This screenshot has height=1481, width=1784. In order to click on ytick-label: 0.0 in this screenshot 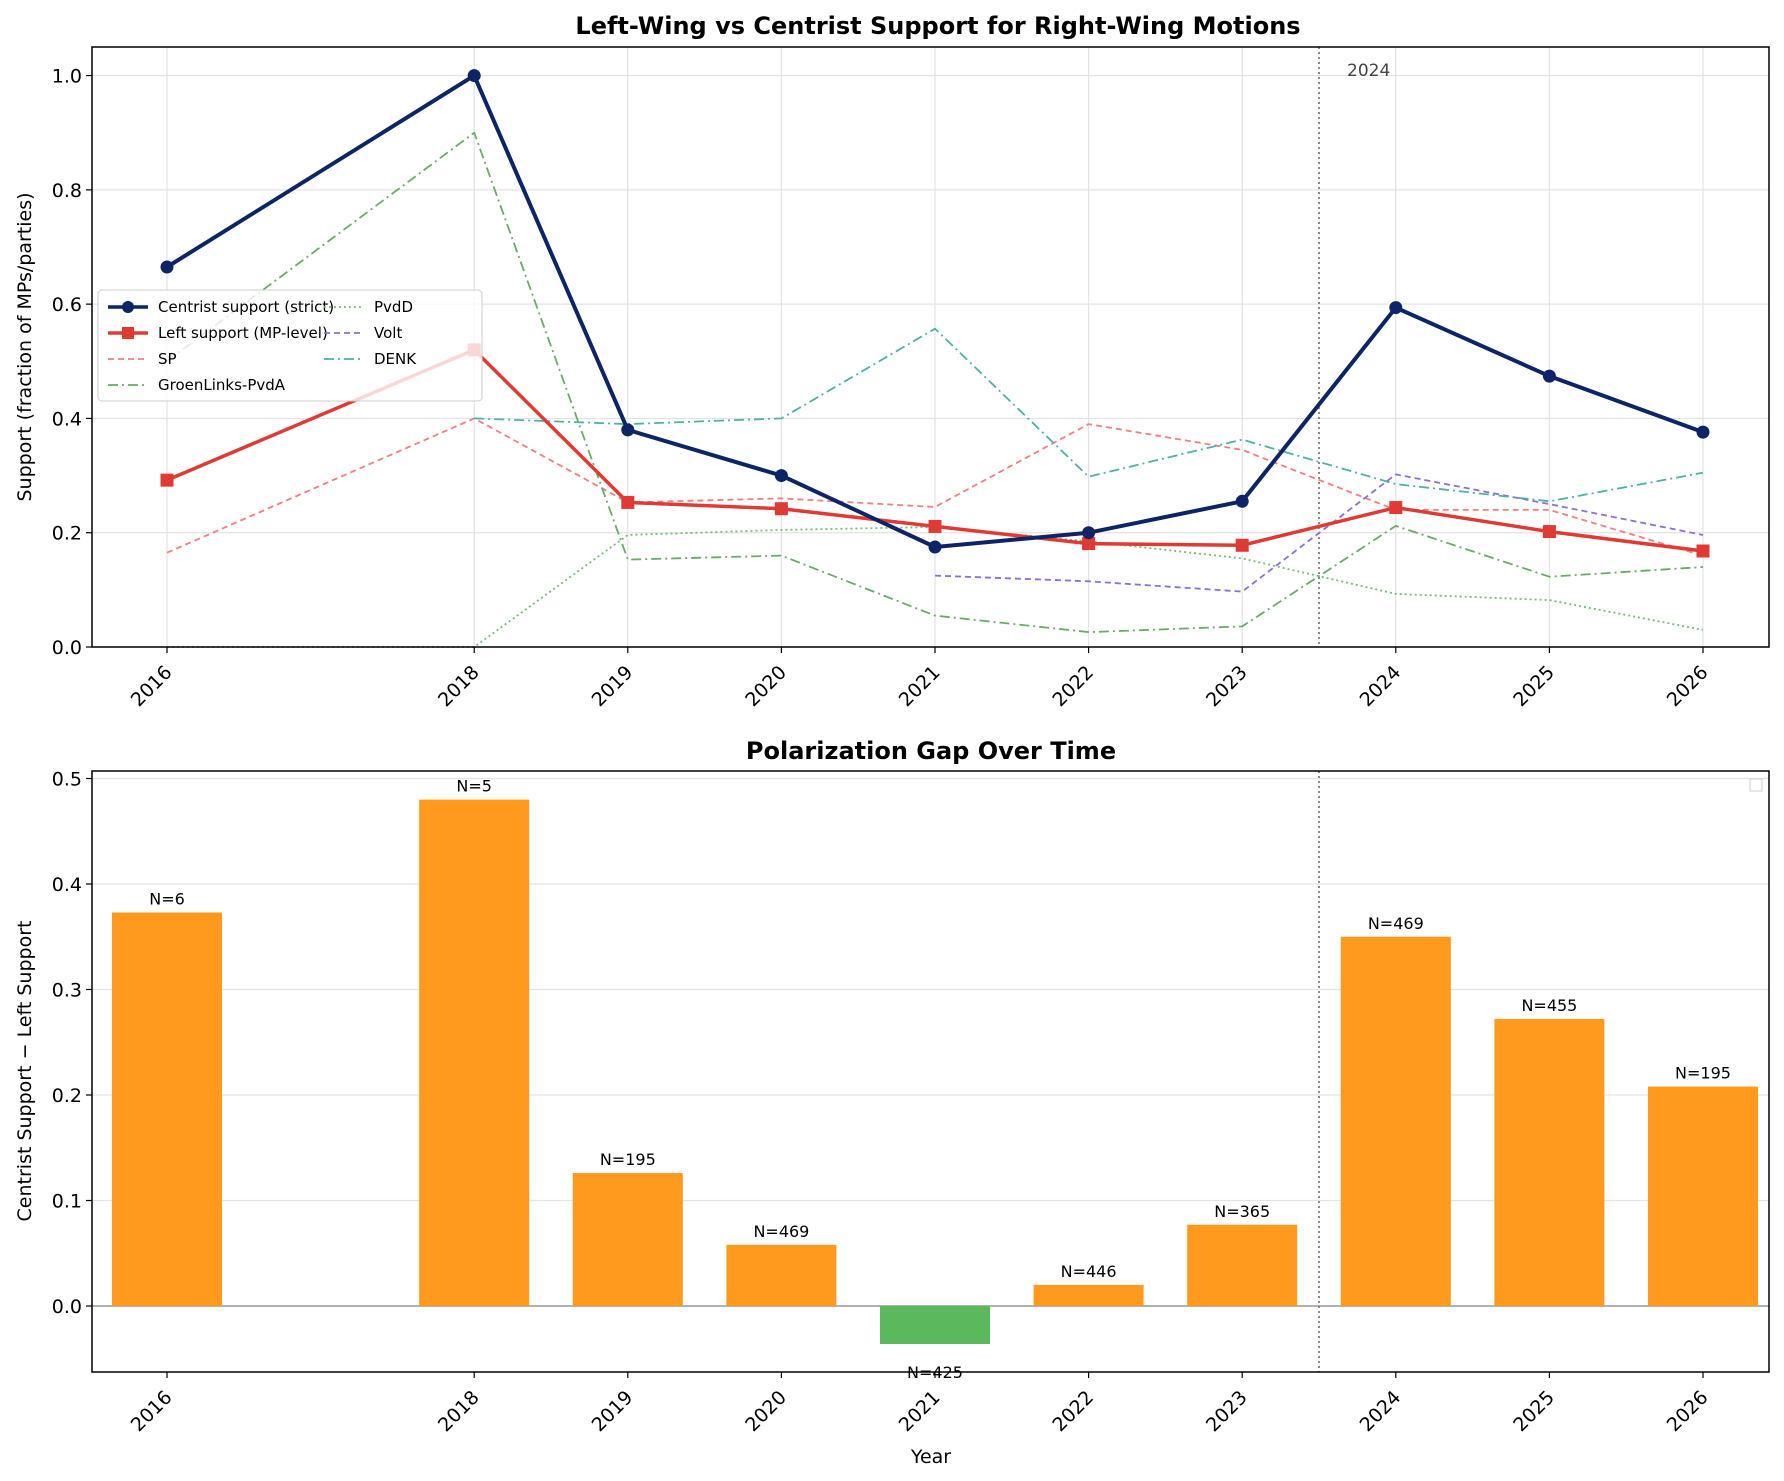, I will do `click(67, 1307)`.